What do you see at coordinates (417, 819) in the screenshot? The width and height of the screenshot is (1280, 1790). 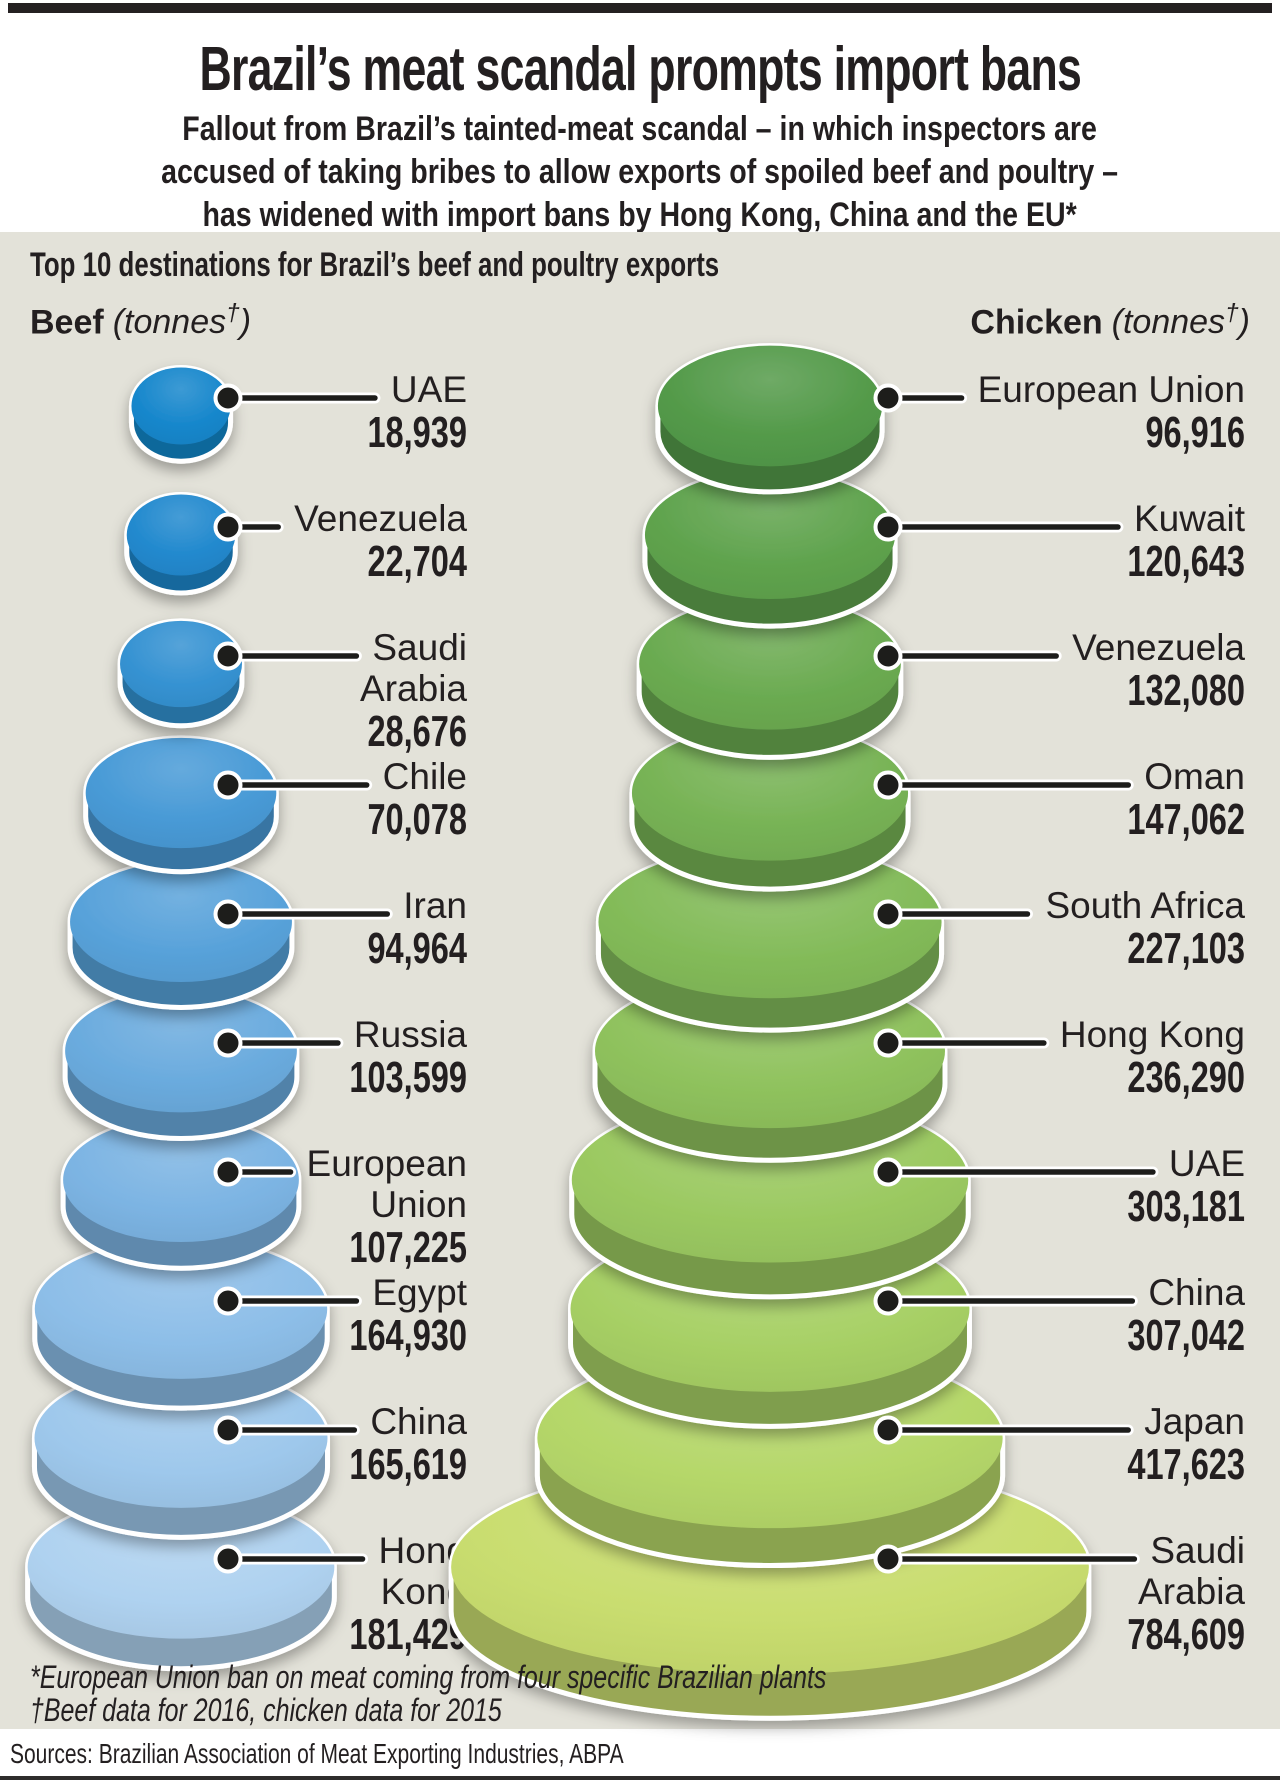 I see `beef-value-chile: 70,078` at bounding box center [417, 819].